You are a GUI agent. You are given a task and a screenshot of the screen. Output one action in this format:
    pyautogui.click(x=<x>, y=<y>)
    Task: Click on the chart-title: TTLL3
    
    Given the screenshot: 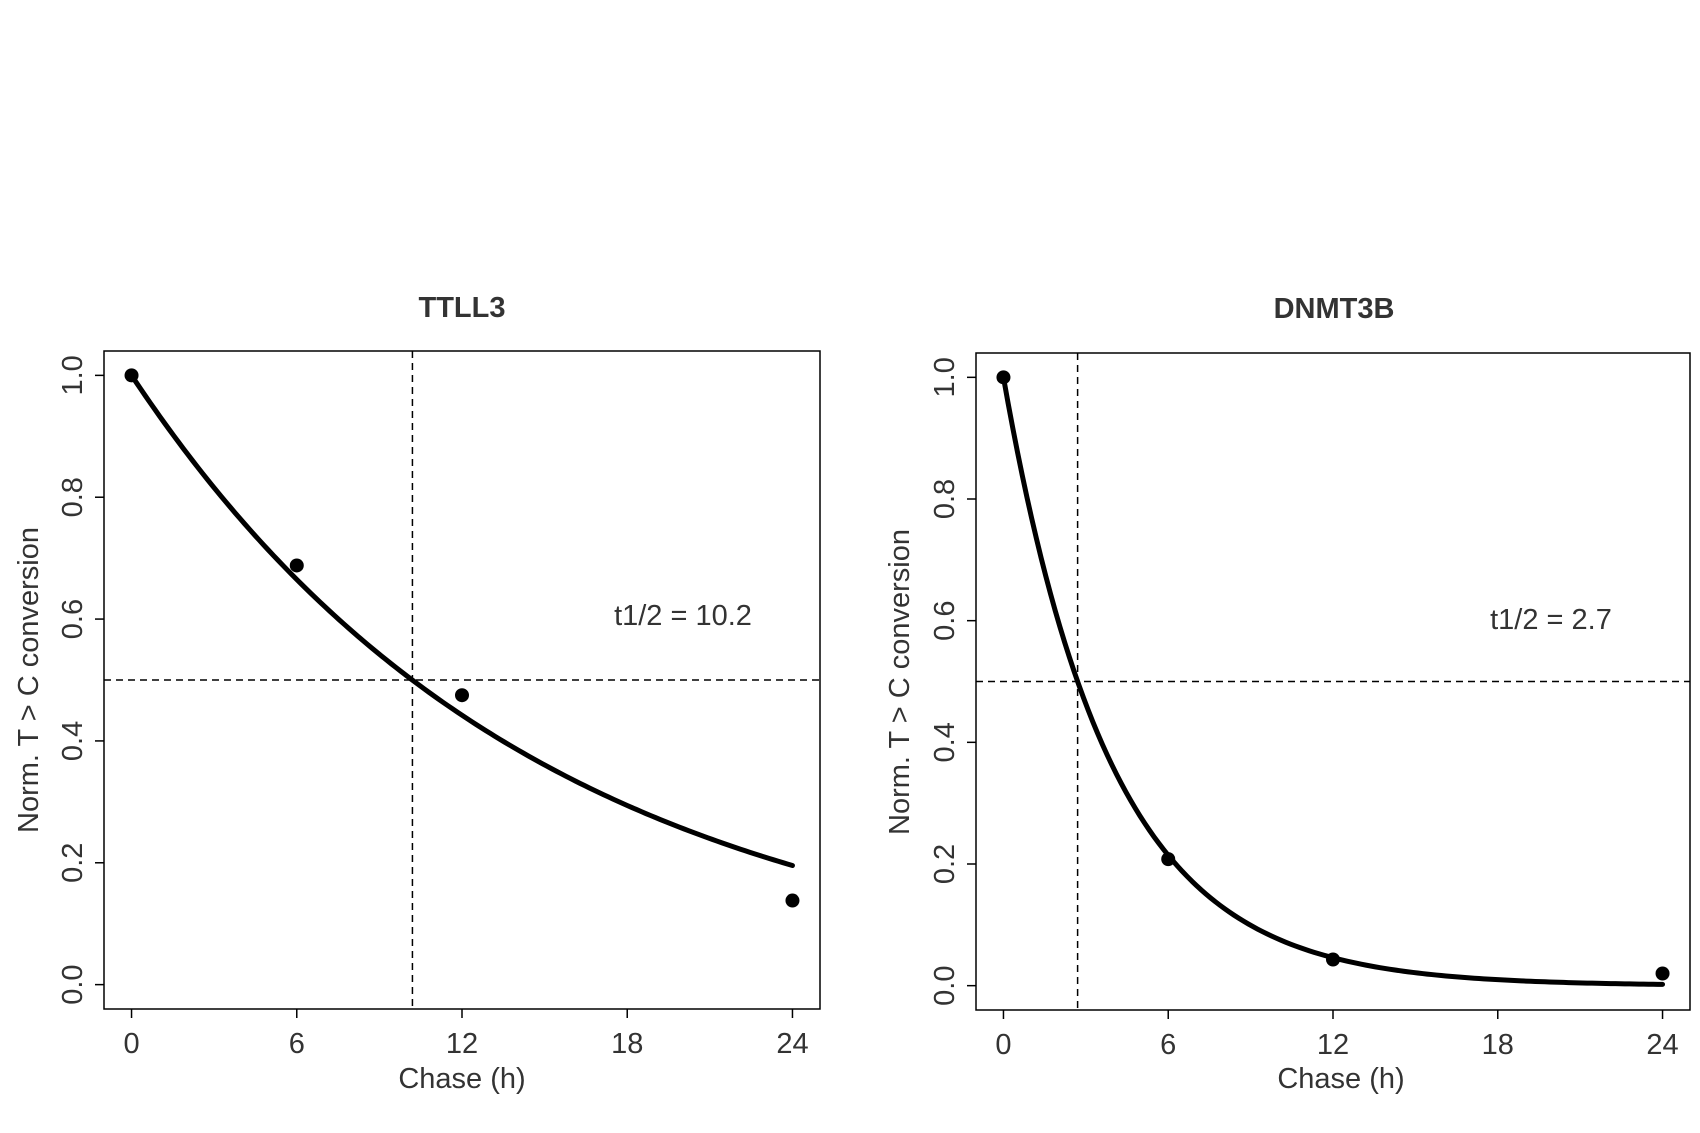 What is the action you would take?
    pyautogui.click(x=462, y=308)
    